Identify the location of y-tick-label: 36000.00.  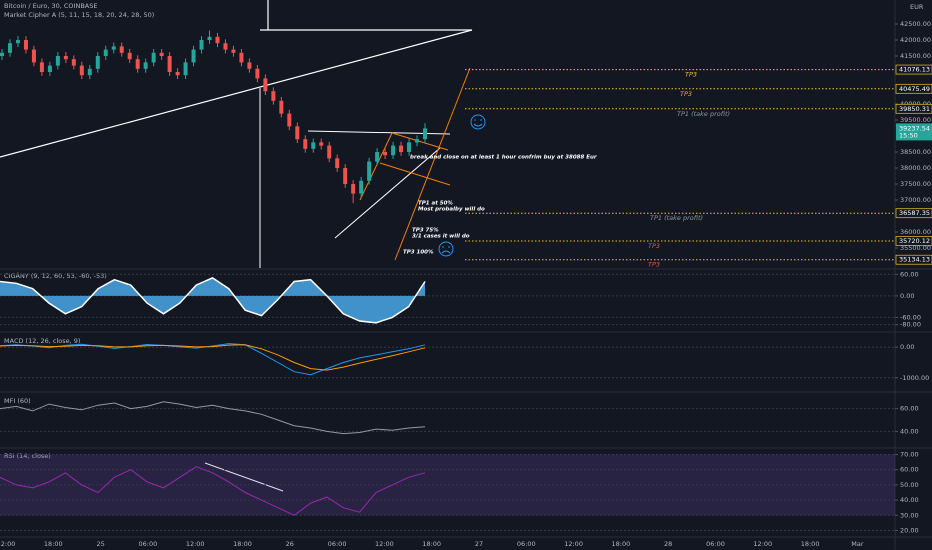
(915, 232).